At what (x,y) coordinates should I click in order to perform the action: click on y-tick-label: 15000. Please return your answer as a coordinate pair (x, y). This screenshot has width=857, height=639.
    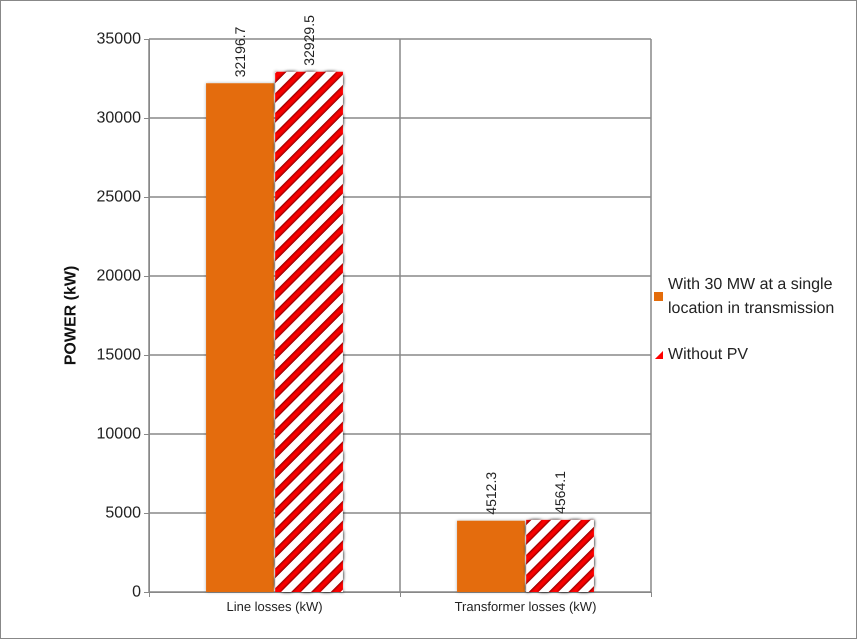
    Looking at the image, I should click on (119, 355).